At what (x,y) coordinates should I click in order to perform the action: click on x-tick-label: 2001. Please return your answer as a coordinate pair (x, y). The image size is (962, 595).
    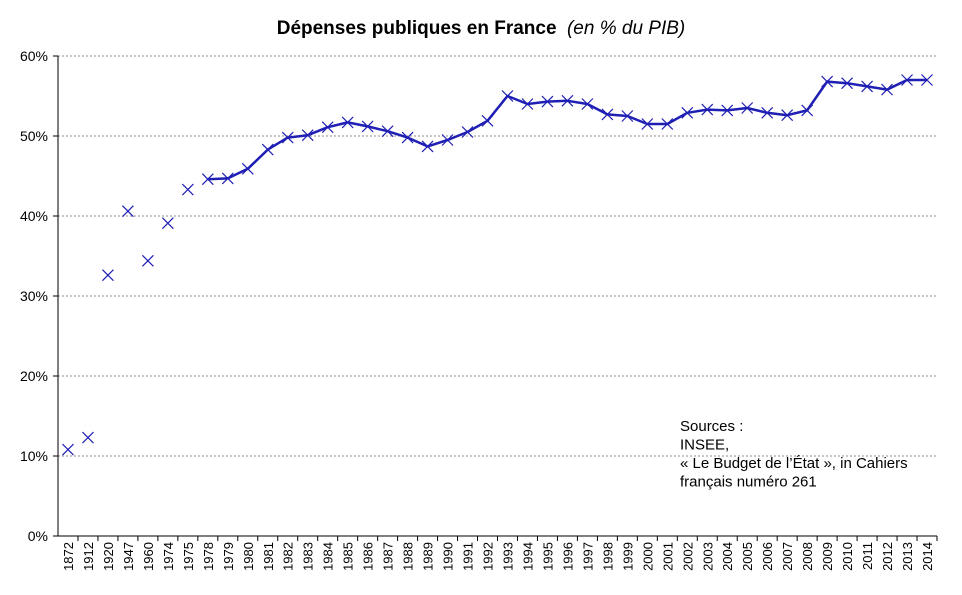
    Looking at the image, I should click on (667, 556).